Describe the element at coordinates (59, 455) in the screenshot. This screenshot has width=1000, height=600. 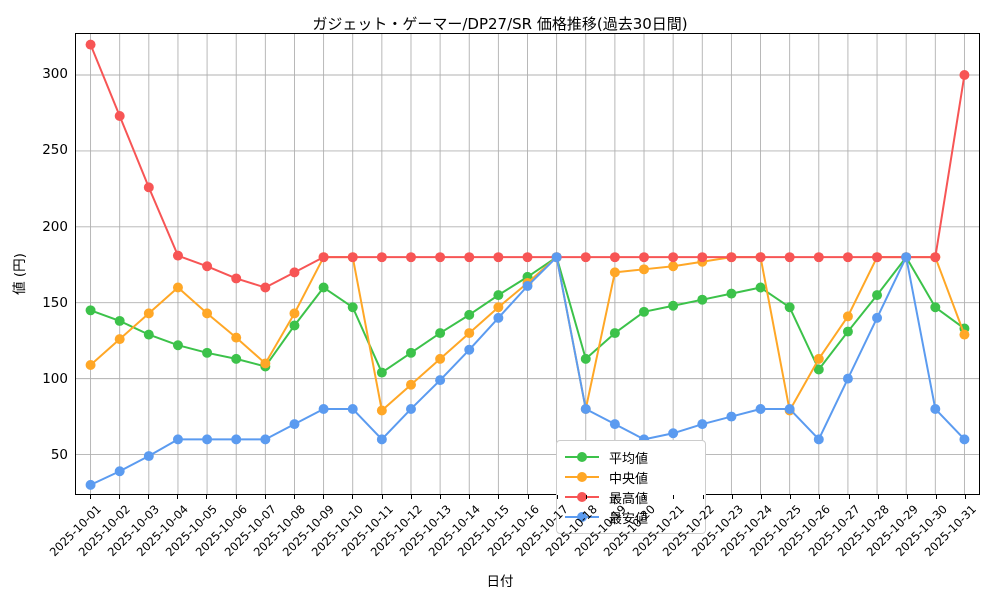
I see `y-tick-label: 50` at that location.